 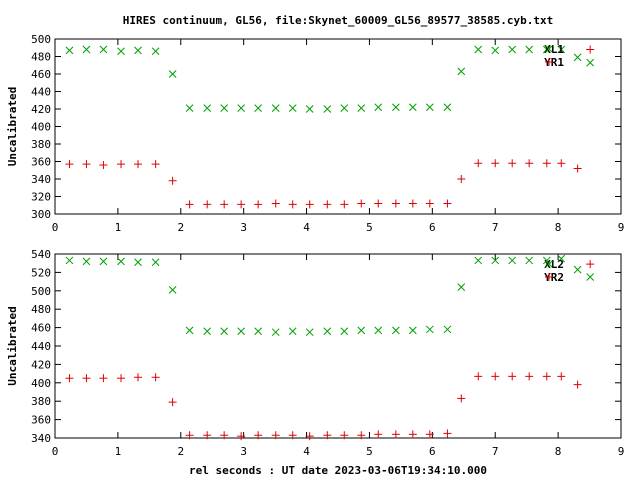 What do you see at coordinates (41, 328) in the screenshot?
I see `y-tick-label: 460` at bounding box center [41, 328].